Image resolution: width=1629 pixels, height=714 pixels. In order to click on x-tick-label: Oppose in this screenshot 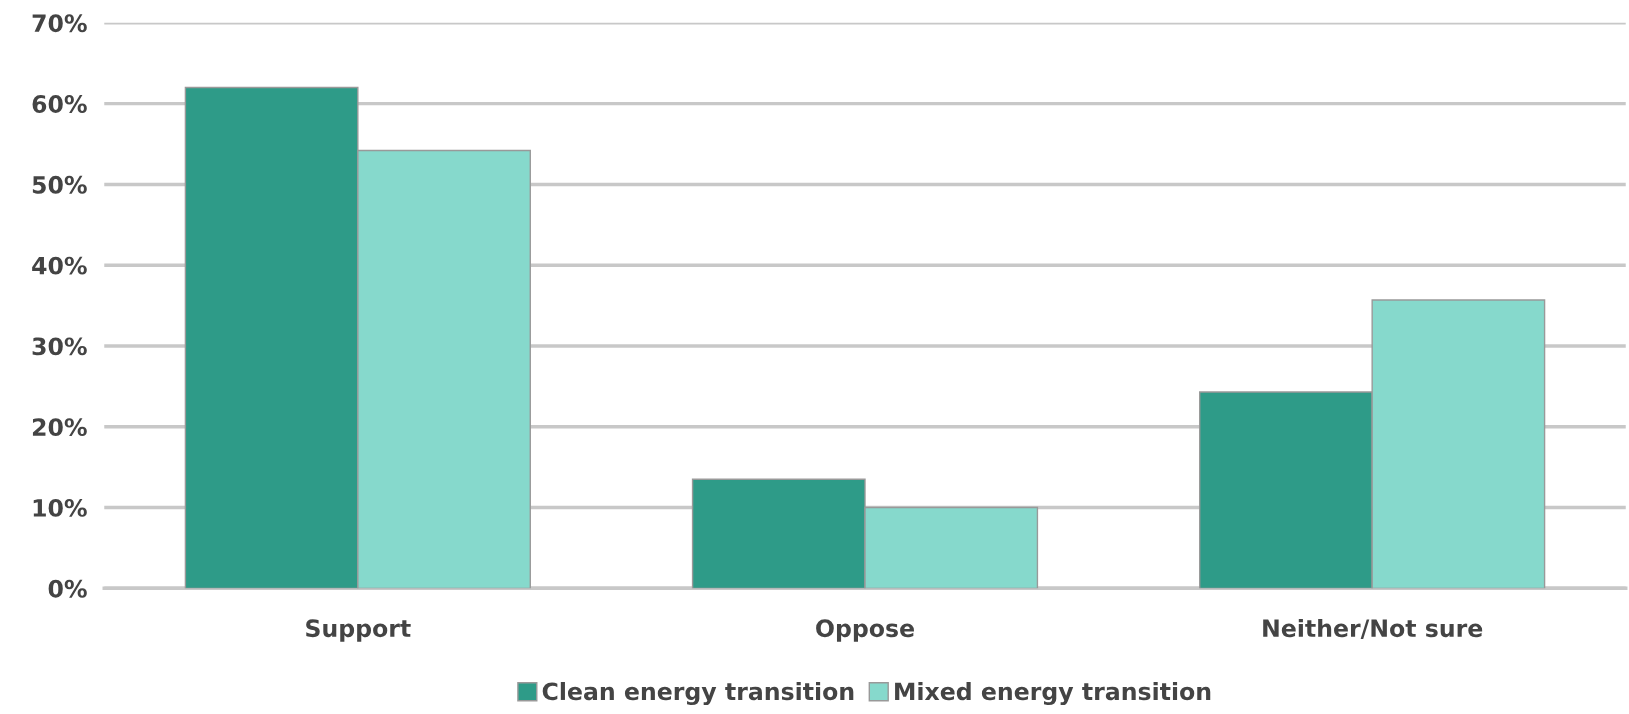, I will do `click(865, 630)`.